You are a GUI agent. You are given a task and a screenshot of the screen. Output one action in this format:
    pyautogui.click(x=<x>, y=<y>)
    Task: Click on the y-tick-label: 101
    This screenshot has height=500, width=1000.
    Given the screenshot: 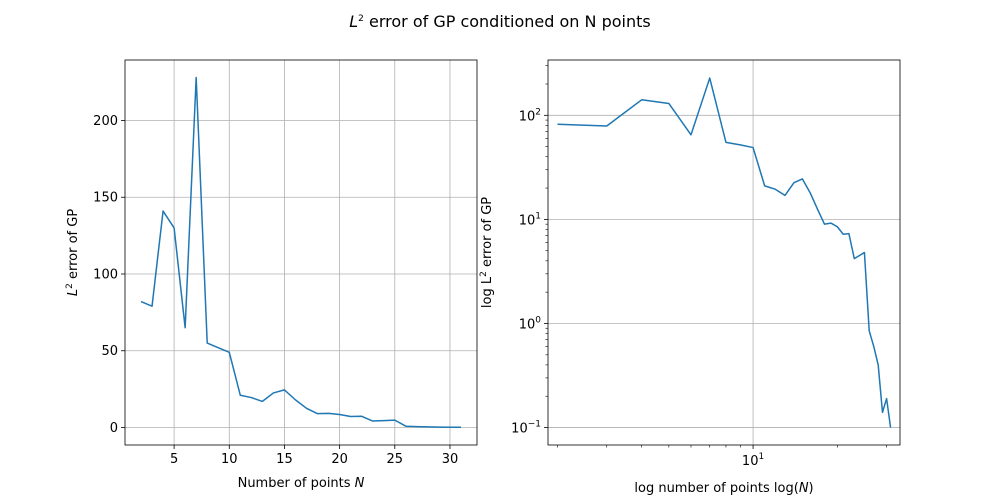 What is the action you would take?
    pyautogui.click(x=530, y=219)
    